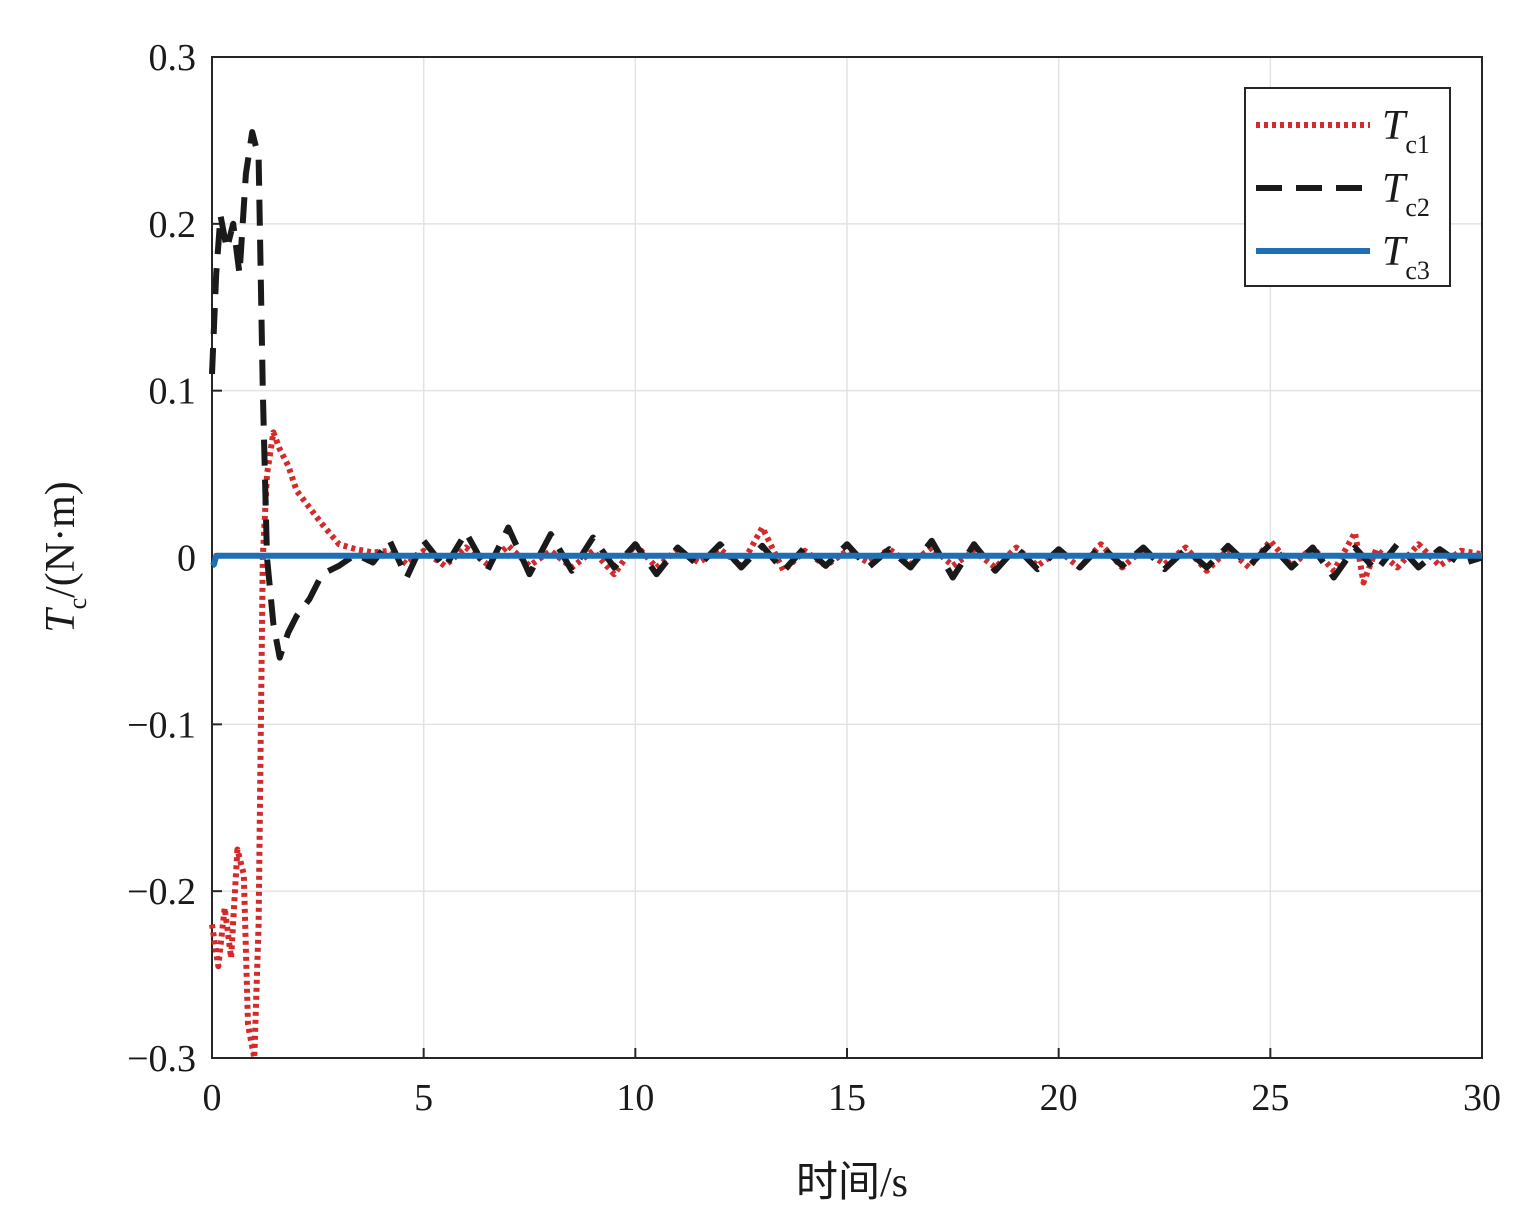 This screenshot has height=1232, width=1526. What do you see at coordinates (61, 539) in the screenshot?
I see `y-axis-unit: /(N·m)` at bounding box center [61, 539].